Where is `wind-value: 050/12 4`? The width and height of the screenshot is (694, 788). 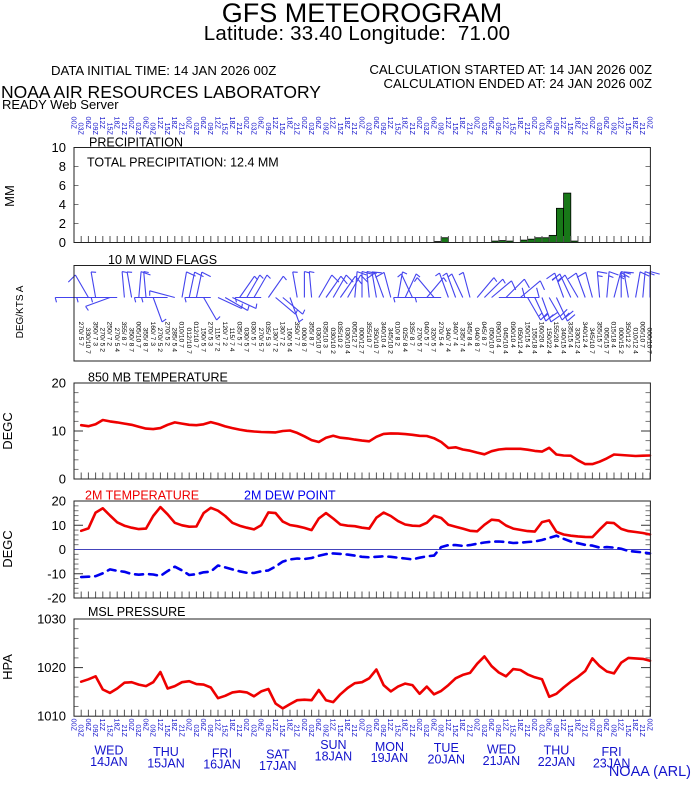 wind-value: 050/12 4 is located at coordinates (519, 341).